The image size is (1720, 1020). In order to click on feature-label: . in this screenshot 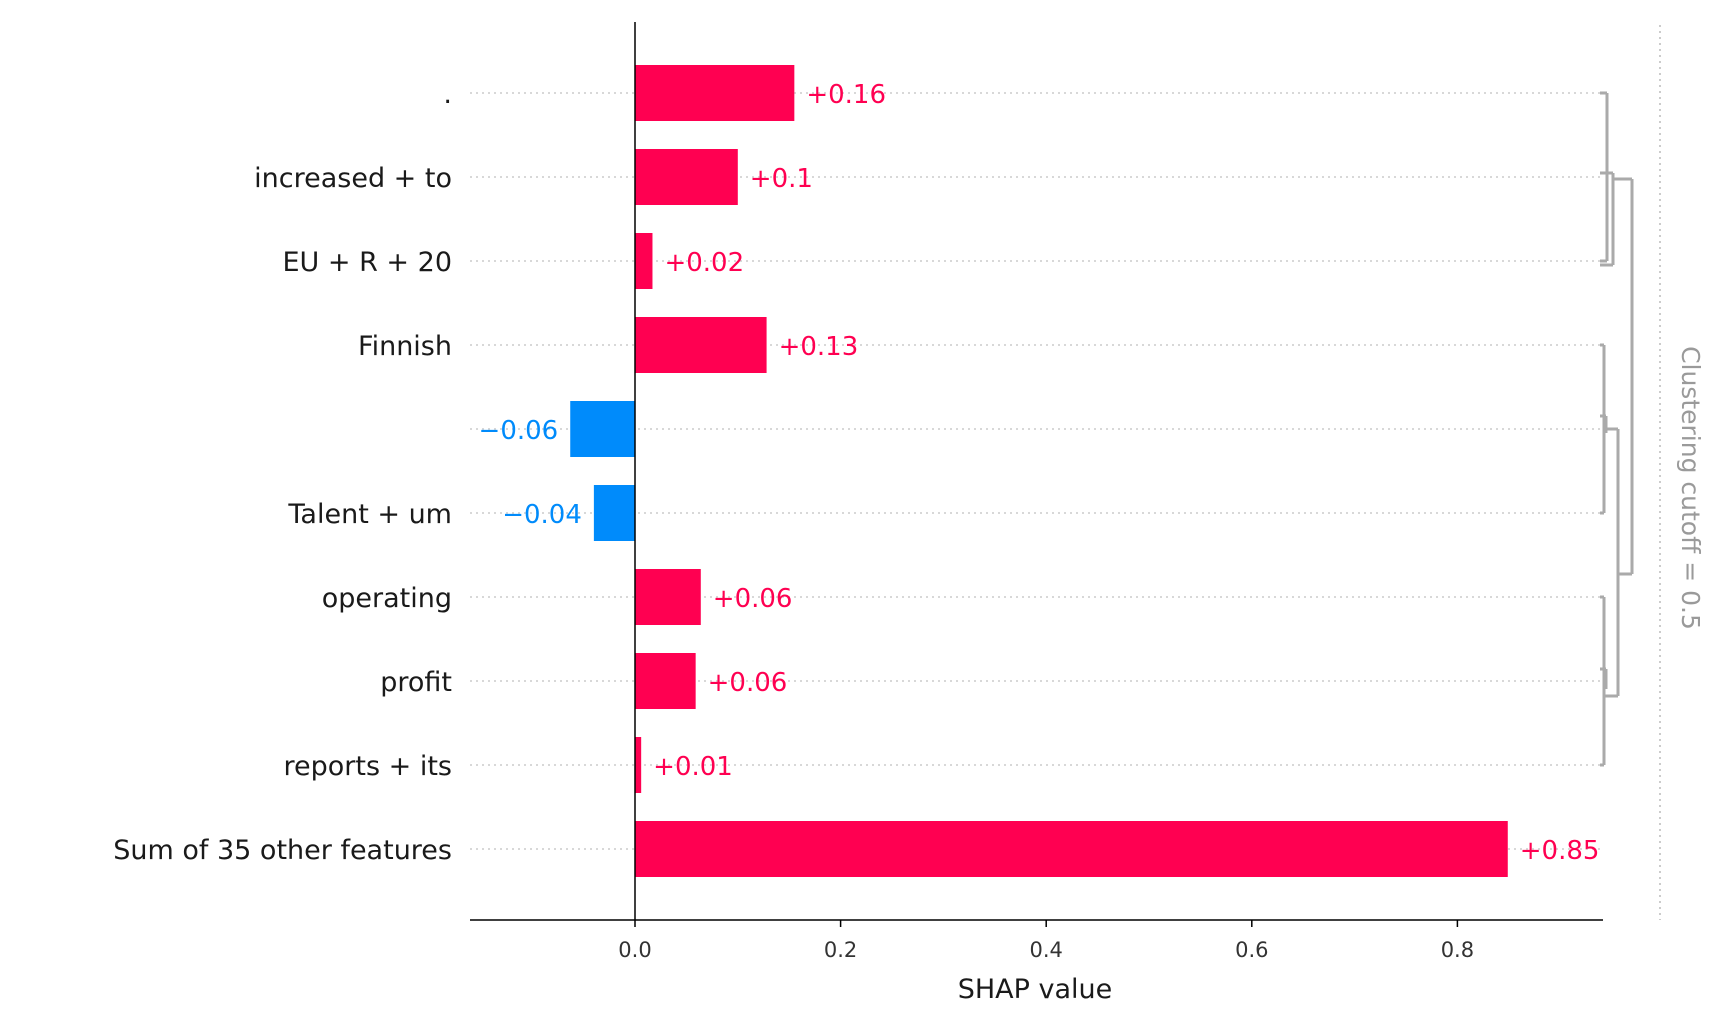, I will do `click(447, 94)`.